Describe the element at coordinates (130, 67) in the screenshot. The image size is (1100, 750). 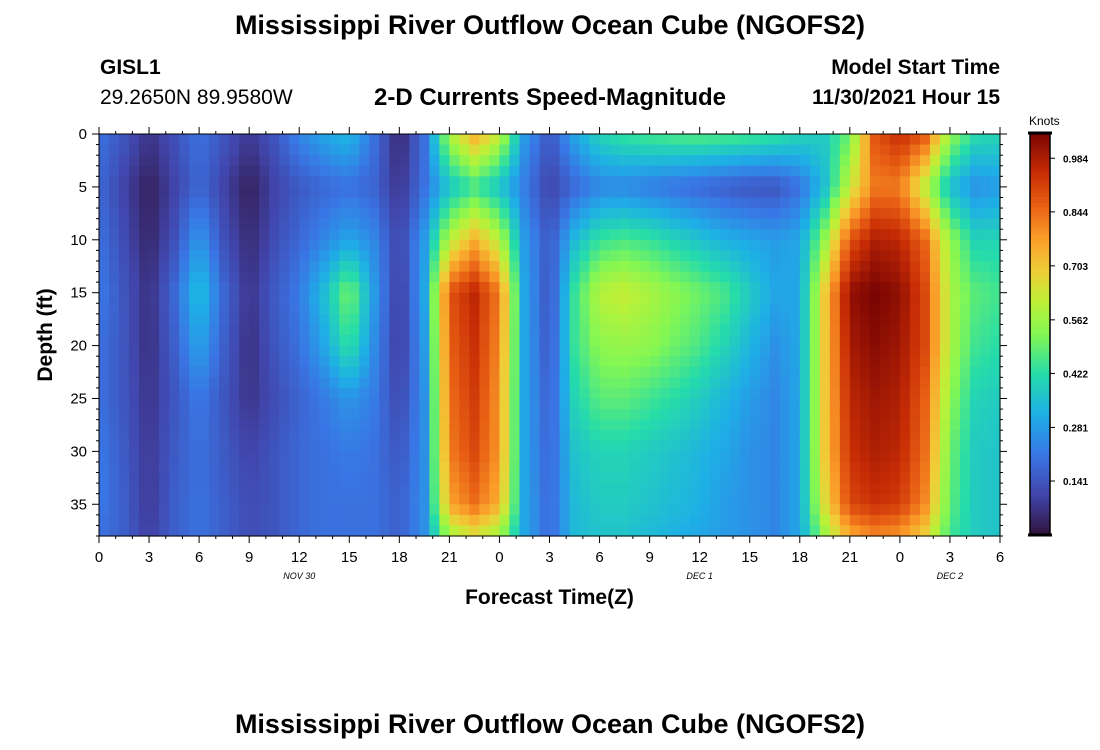
I see `station-id: GISL1` at that location.